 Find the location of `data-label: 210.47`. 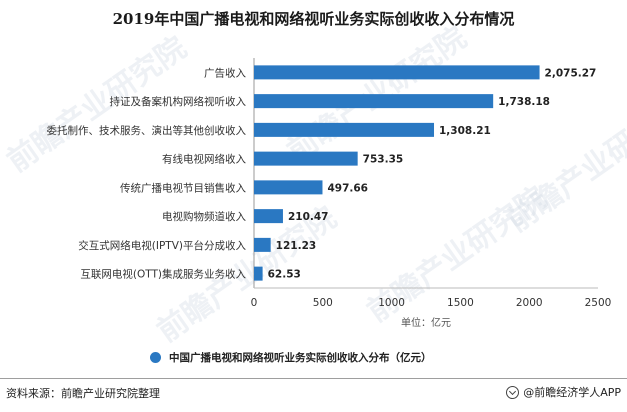

data-label: 210.47 is located at coordinates (308, 217).